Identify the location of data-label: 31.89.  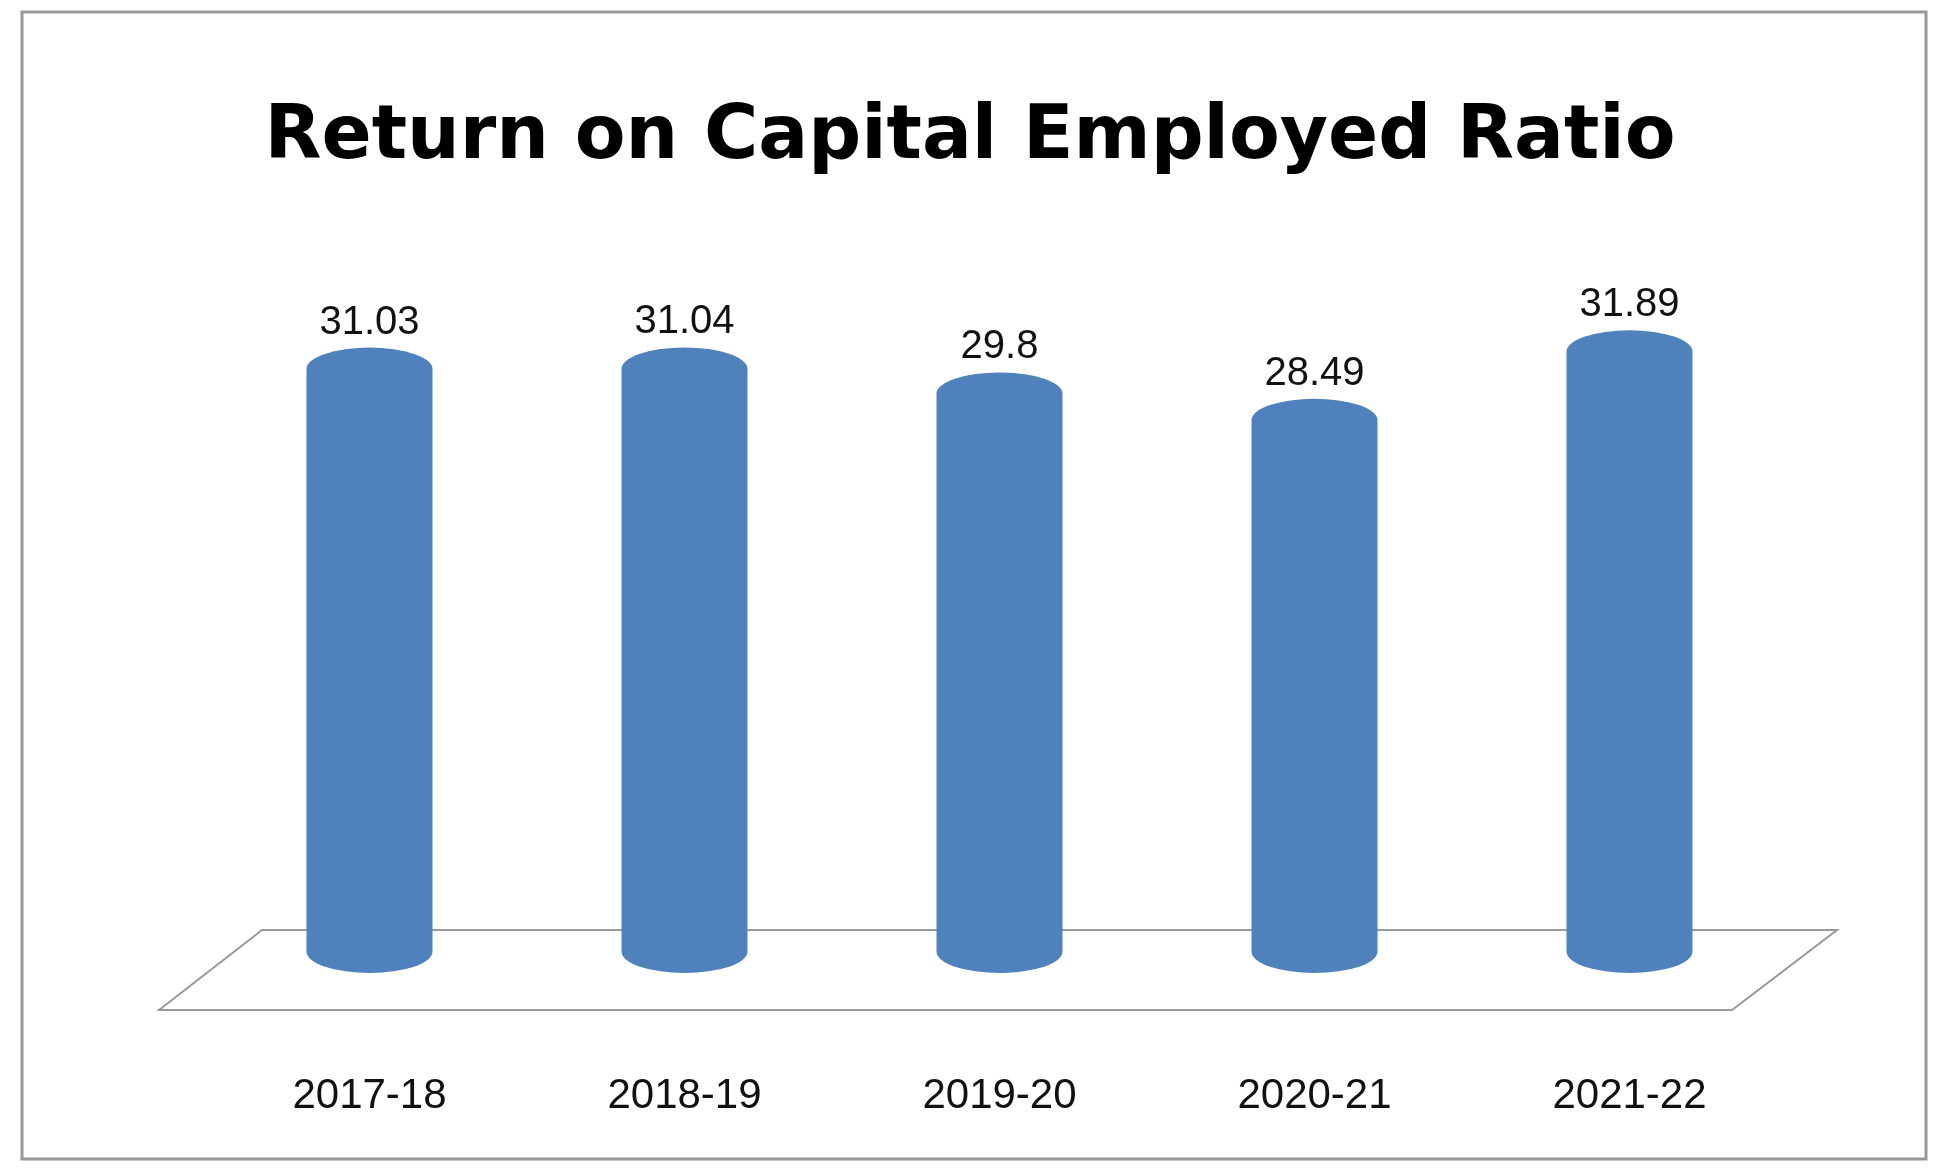
(1629, 302).